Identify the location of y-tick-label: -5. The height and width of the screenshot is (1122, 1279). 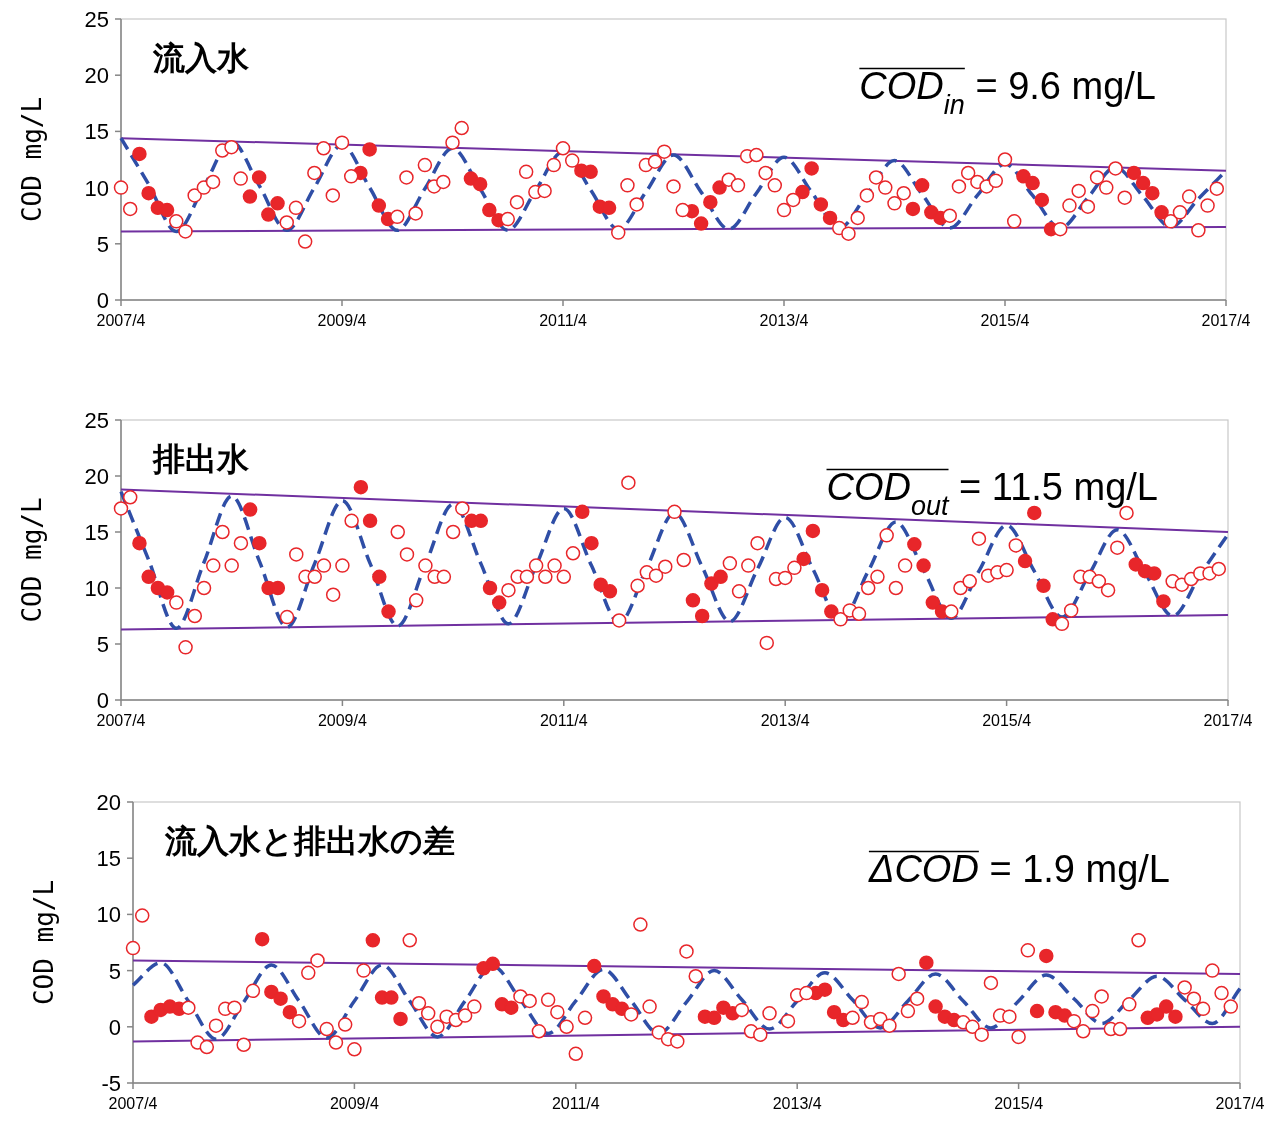
(111, 1083).